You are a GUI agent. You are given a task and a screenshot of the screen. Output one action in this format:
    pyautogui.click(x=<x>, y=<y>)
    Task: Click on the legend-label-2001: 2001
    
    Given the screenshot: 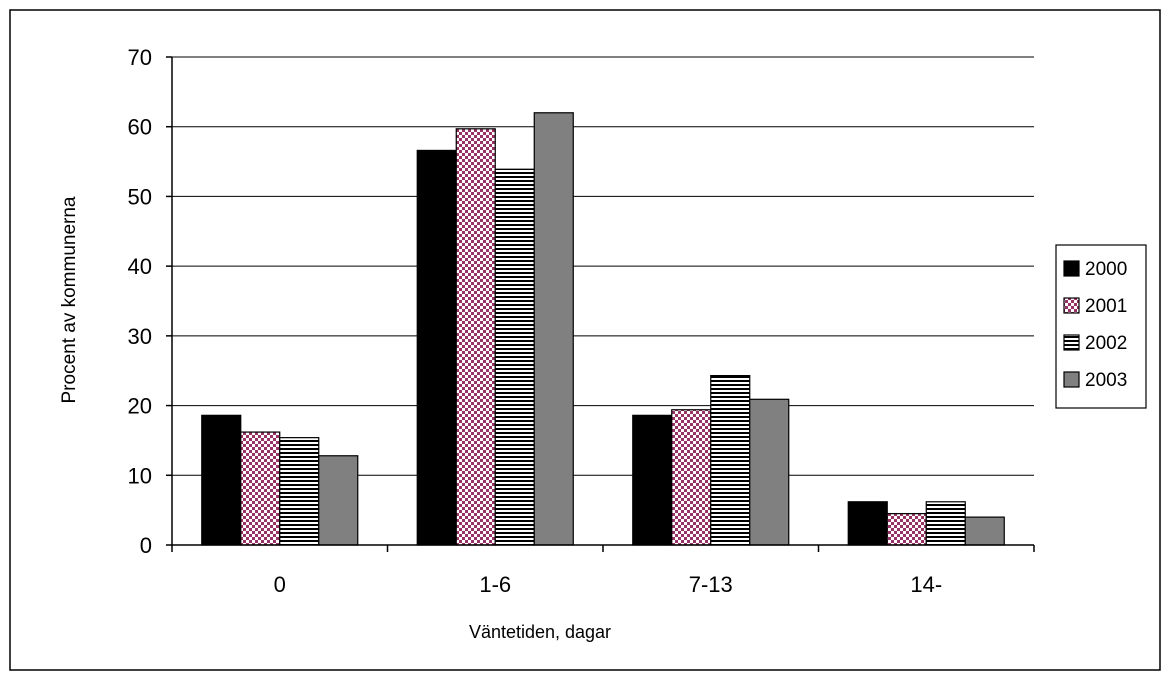 What is the action you would take?
    pyautogui.click(x=1106, y=306)
    